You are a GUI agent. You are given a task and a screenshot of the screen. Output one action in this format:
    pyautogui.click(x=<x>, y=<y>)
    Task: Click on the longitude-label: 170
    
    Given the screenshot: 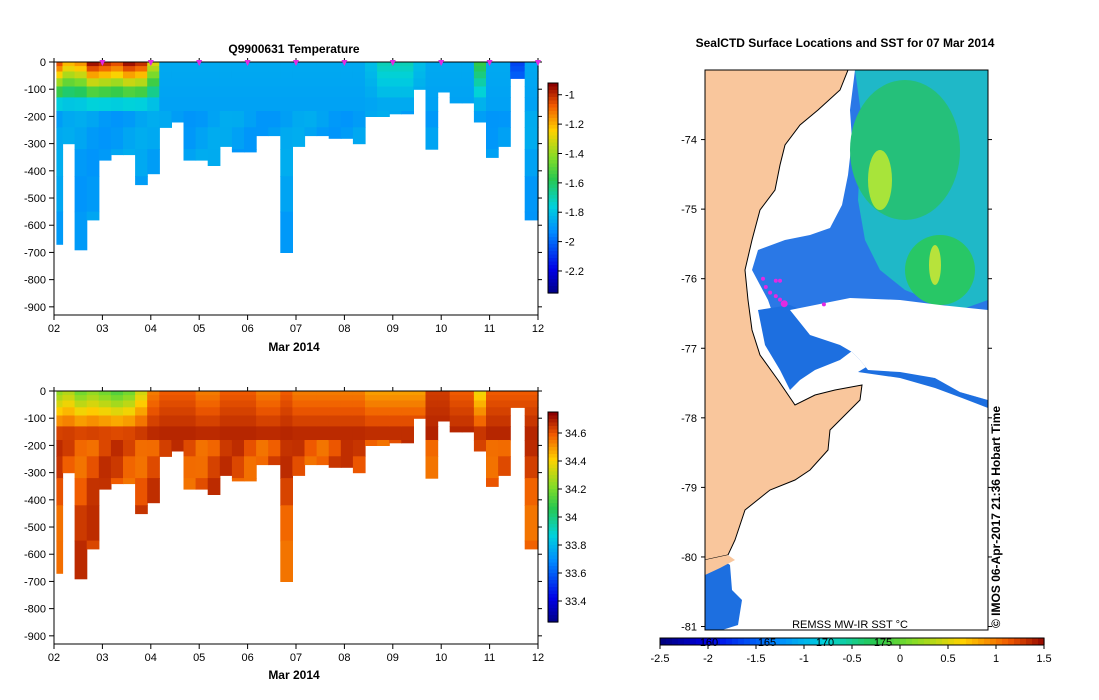 What is the action you would take?
    pyautogui.click(x=825, y=643)
    